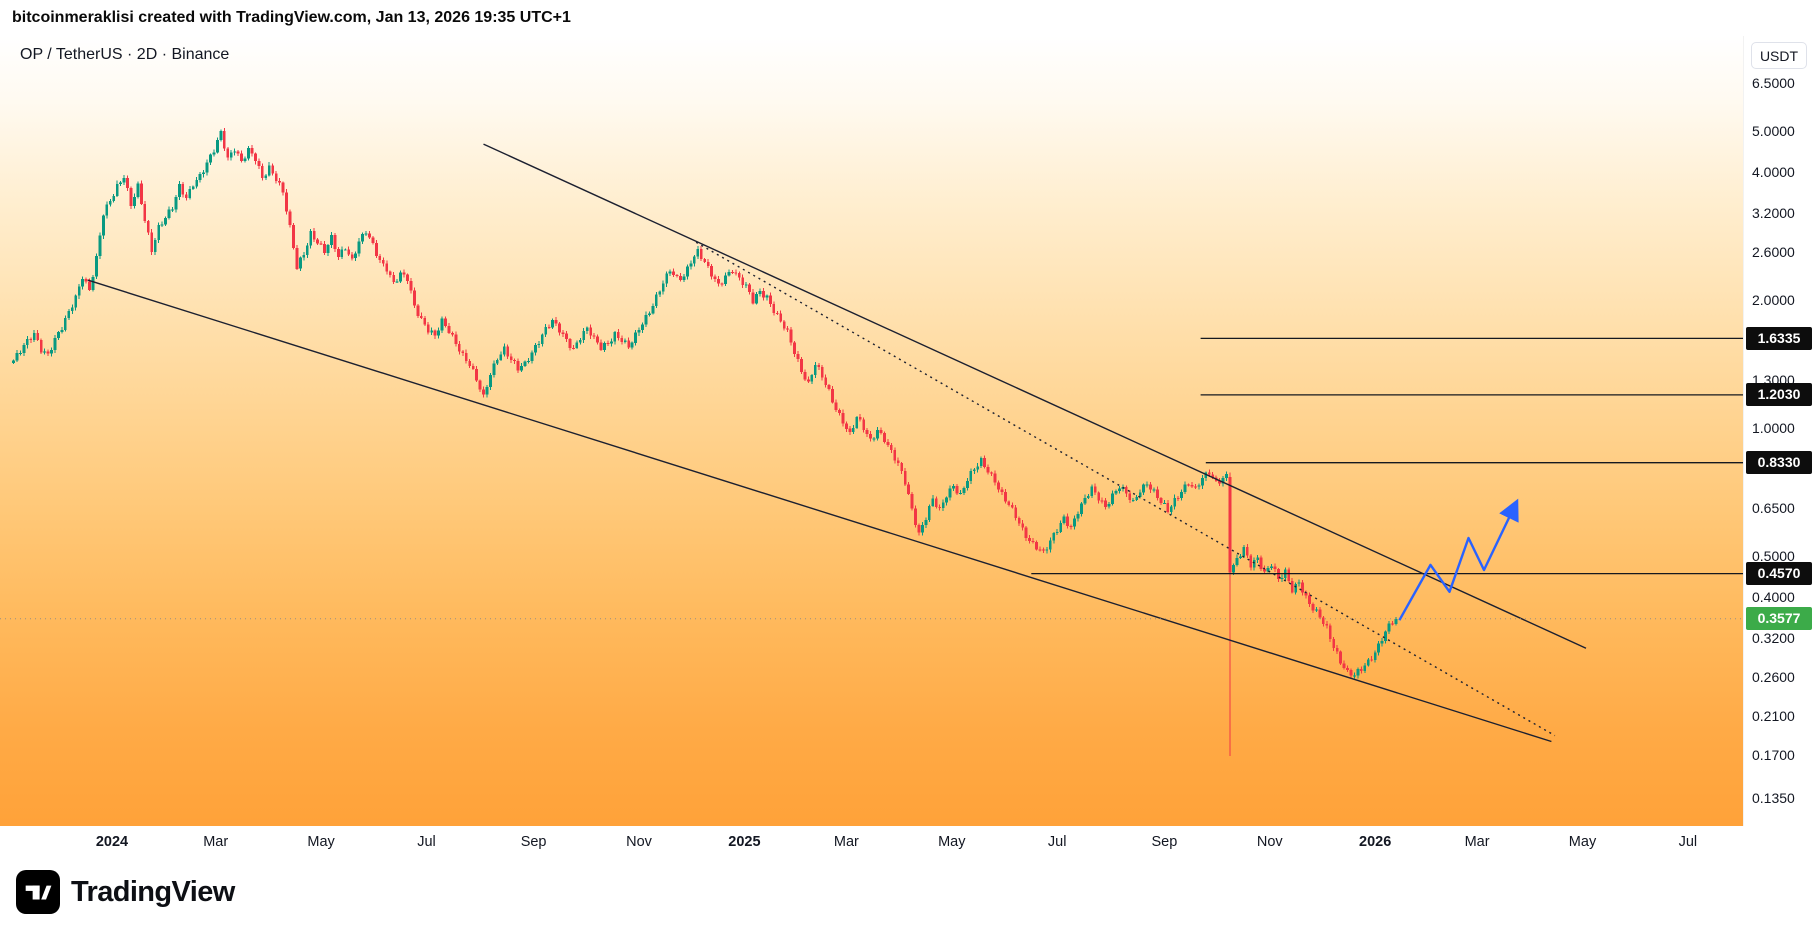 This screenshot has height=926, width=1814. I want to click on time-label-2026: 2026, so click(1375, 842).